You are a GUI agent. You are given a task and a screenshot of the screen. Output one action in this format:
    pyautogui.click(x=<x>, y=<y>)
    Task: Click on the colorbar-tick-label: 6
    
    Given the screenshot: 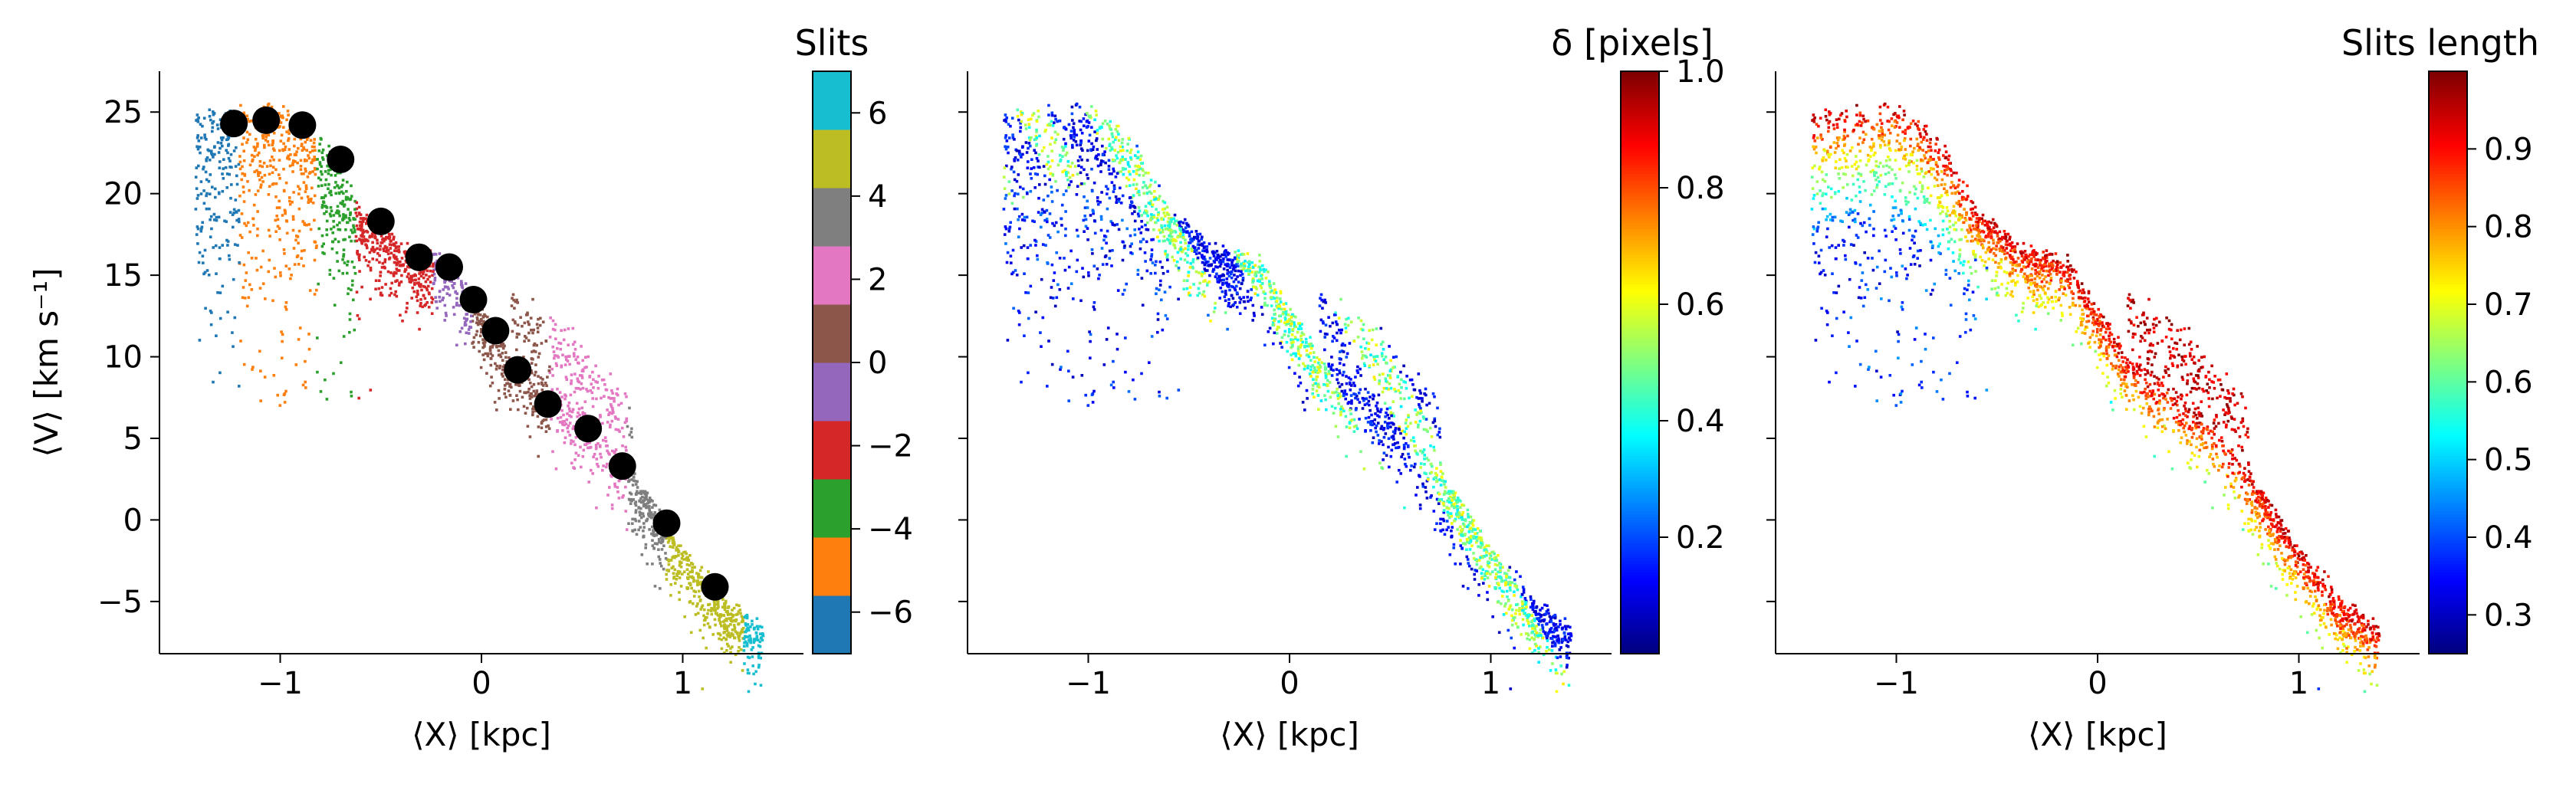 What is the action you would take?
    pyautogui.click(x=877, y=114)
    